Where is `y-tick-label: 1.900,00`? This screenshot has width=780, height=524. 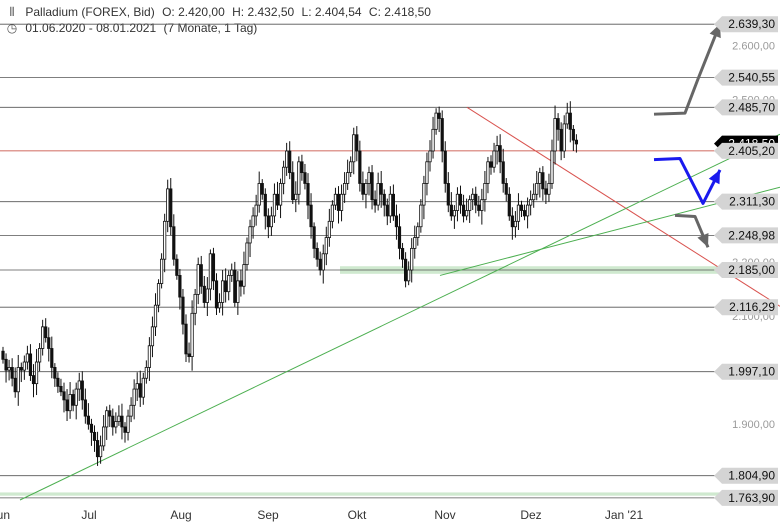
y-tick-label: 1.900,00 is located at coordinates (753, 425).